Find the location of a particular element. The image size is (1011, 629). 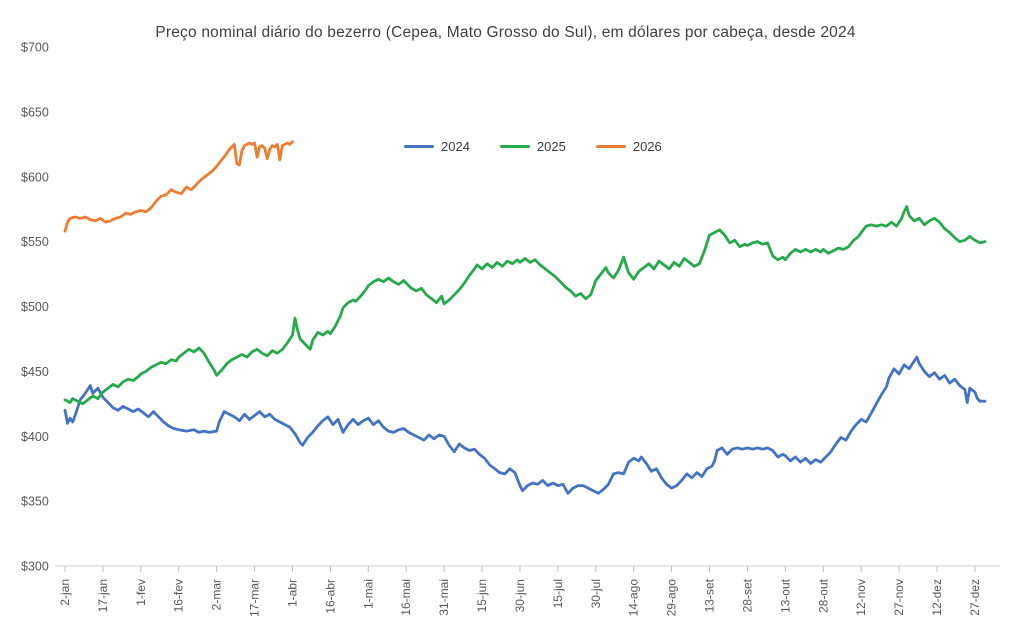

x-axis-tick-label: 1-fev is located at coordinates (141, 592).